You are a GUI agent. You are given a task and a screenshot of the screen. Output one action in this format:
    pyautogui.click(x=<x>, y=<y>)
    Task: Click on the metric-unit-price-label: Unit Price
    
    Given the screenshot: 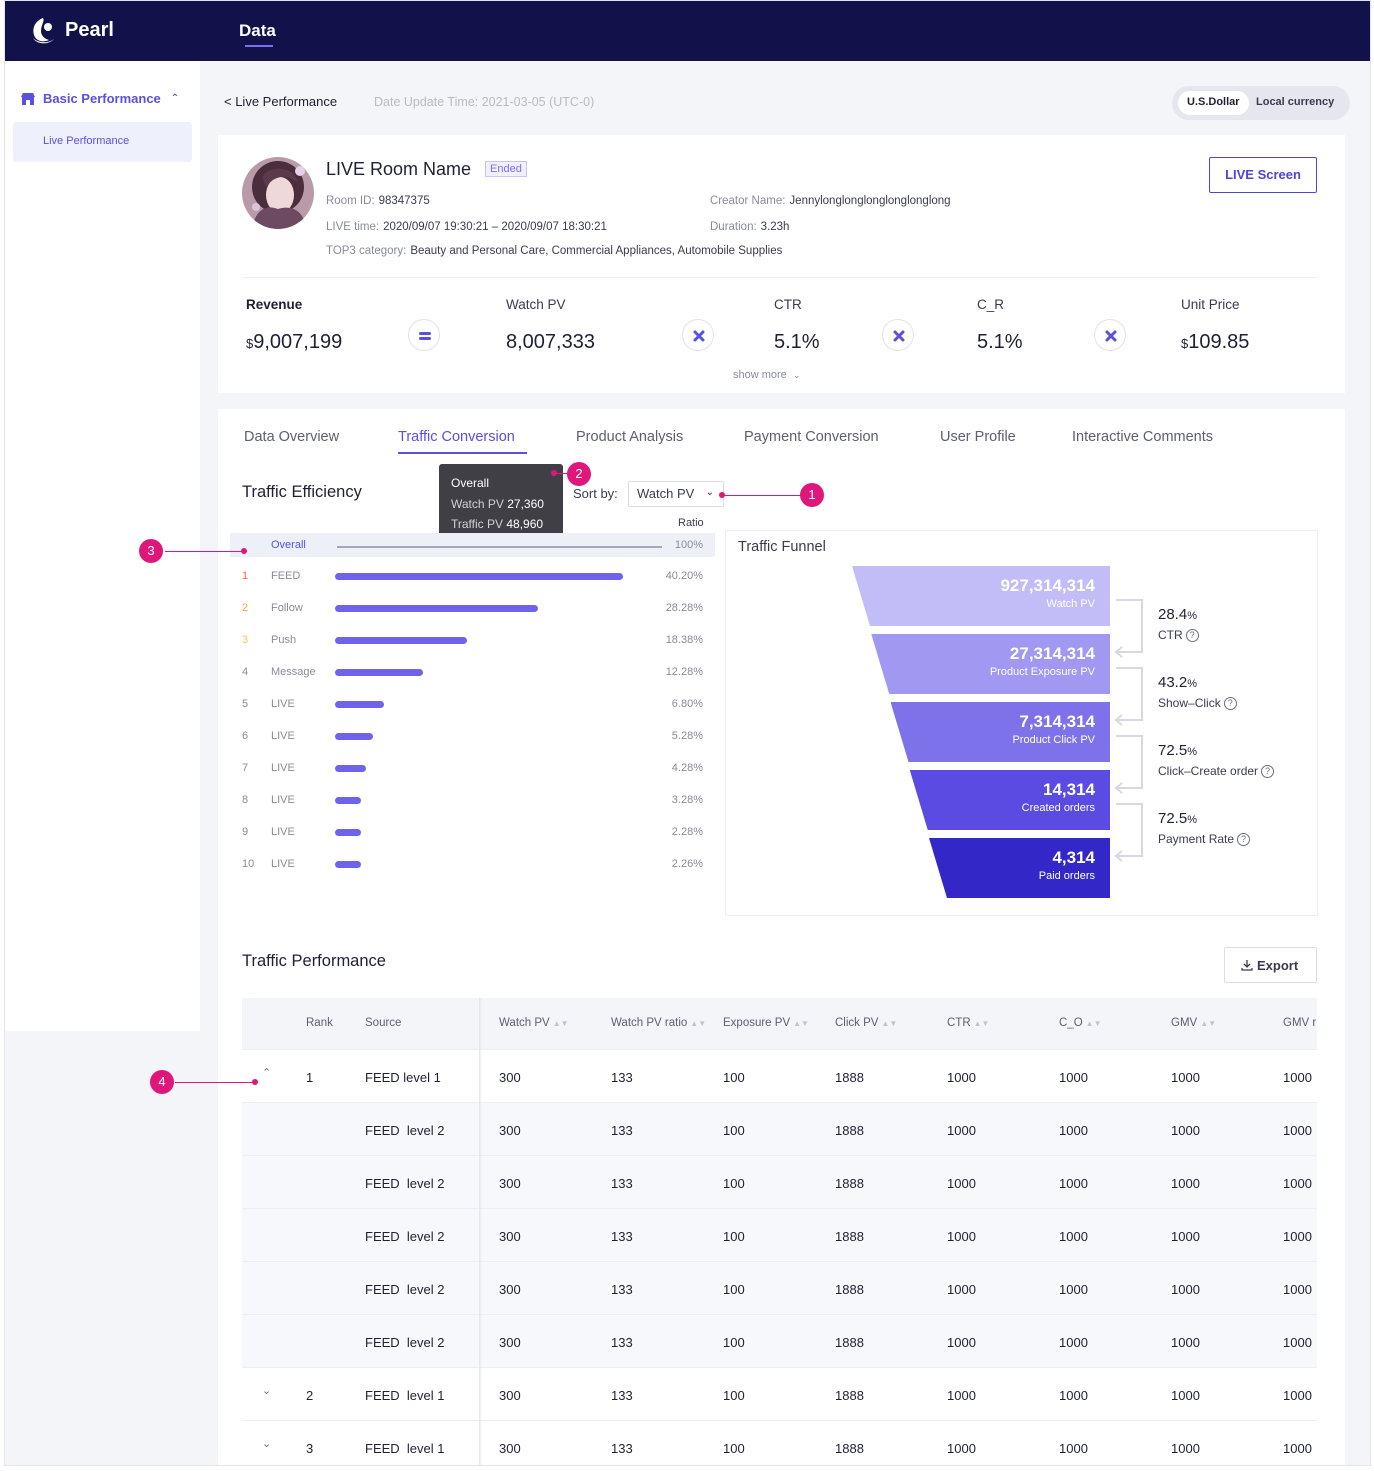 What is the action you would take?
    pyautogui.click(x=1210, y=304)
    